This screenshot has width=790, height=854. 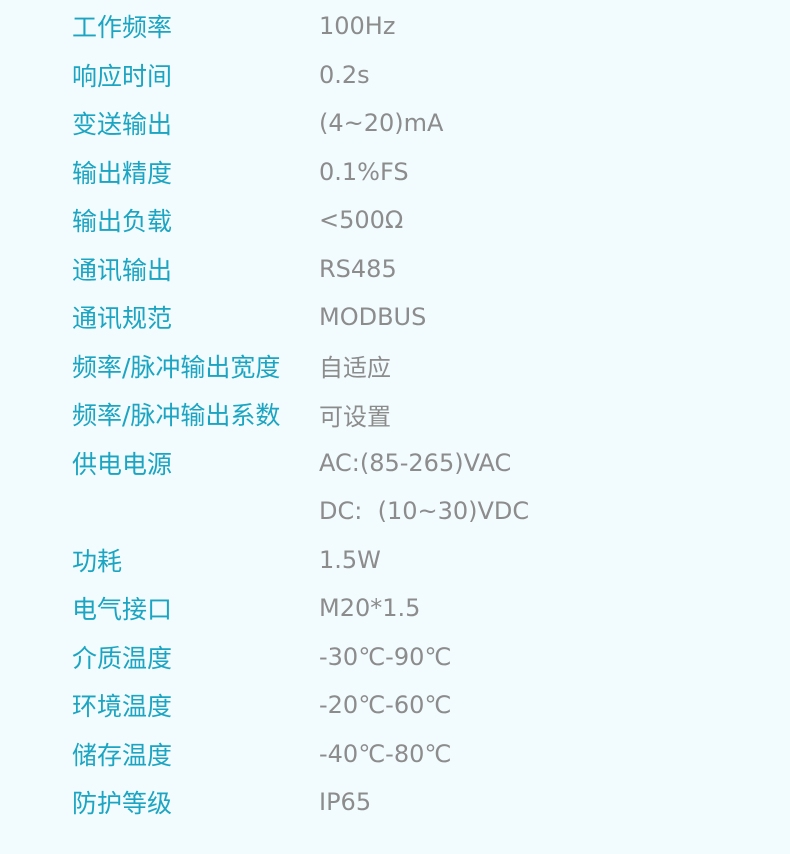 What do you see at coordinates (300, 705) in the screenshot?
I see `spec-row: 环境温度 -20℃-60℃` at bounding box center [300, 705].